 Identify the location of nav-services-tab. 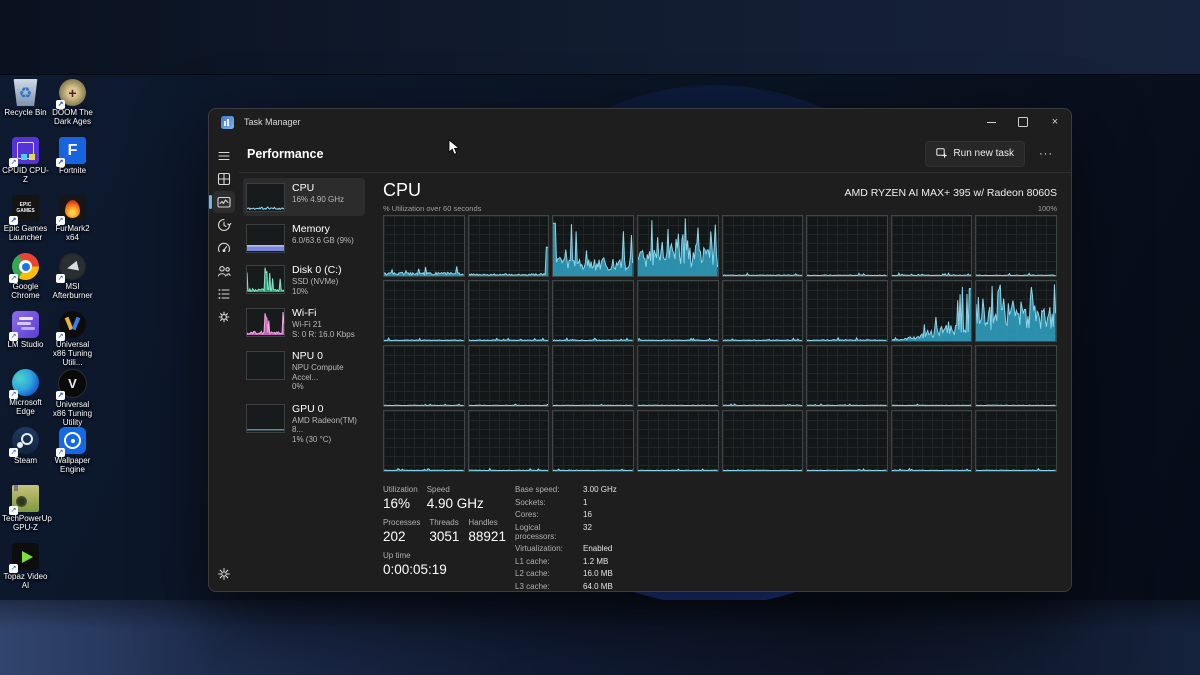
(224, 317).